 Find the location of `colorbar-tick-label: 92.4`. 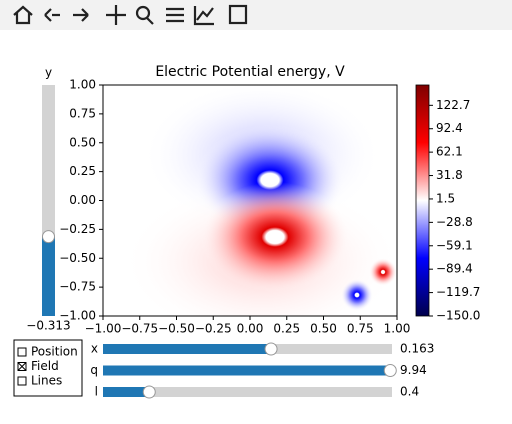

colorbar-tick-label: 92.4 is located at coordinates (449, 128).